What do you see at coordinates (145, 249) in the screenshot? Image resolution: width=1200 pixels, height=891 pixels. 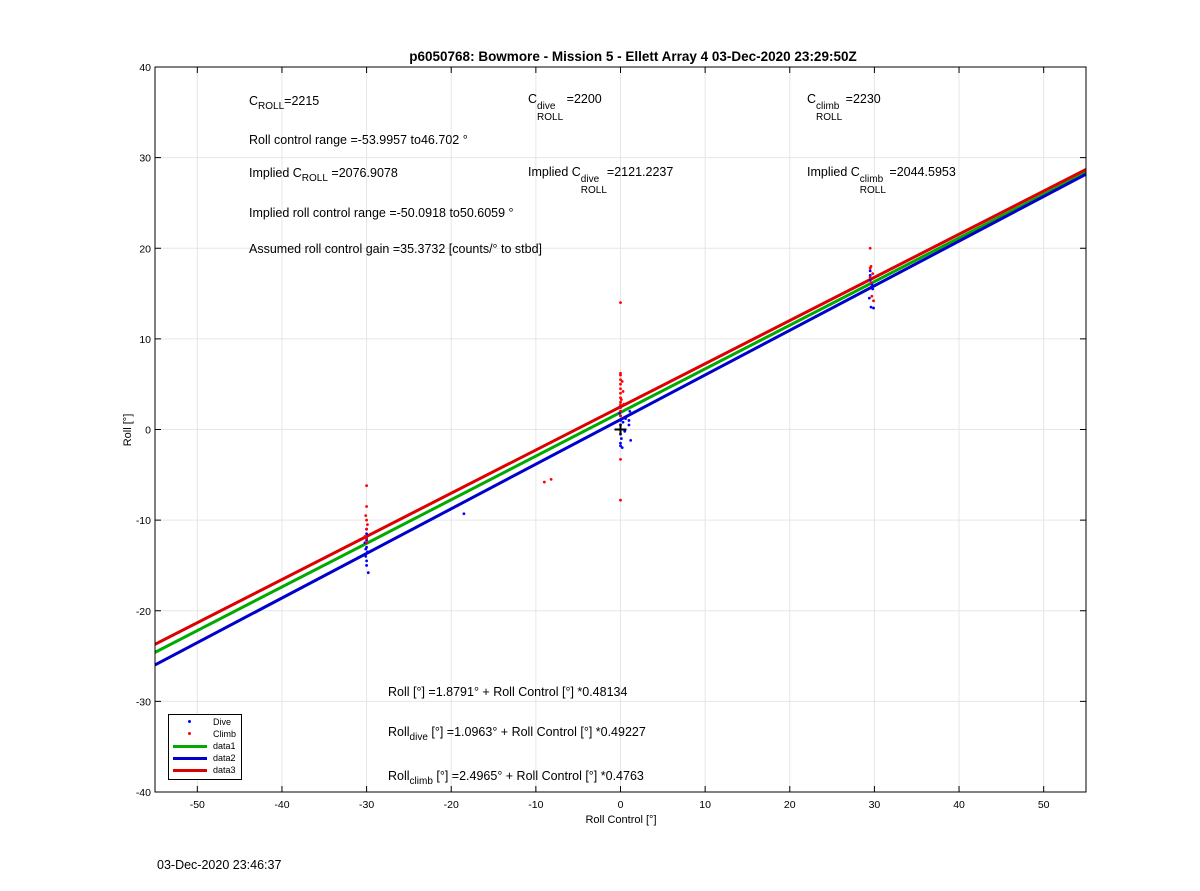 I see `y-tick-label: 20` at bounding box center [145, 249].